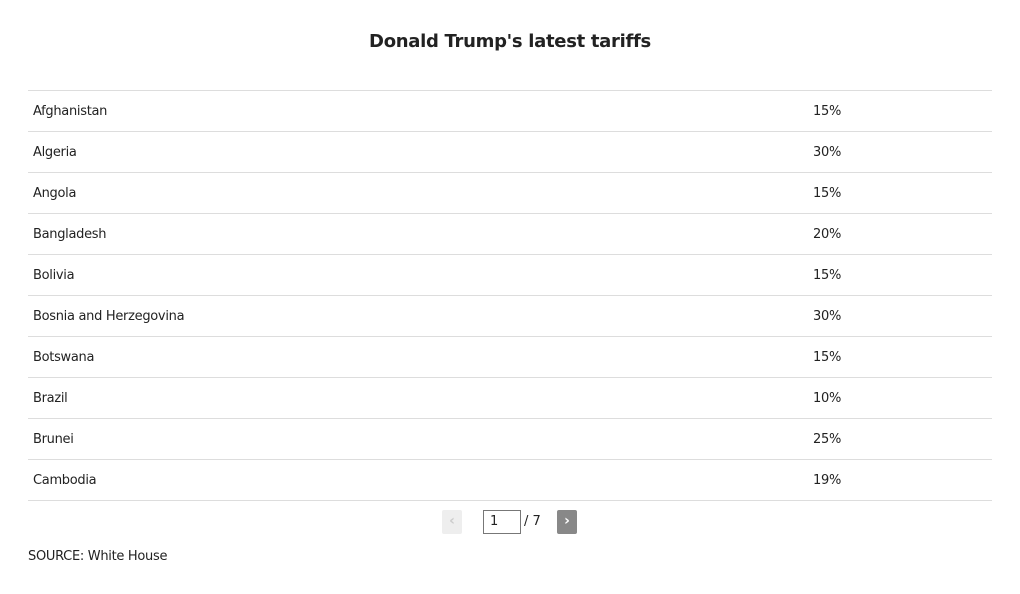 The image size is (1020, 594). I want to click on pagination: ‹ 1 / 7 ›, so click(510, 522).